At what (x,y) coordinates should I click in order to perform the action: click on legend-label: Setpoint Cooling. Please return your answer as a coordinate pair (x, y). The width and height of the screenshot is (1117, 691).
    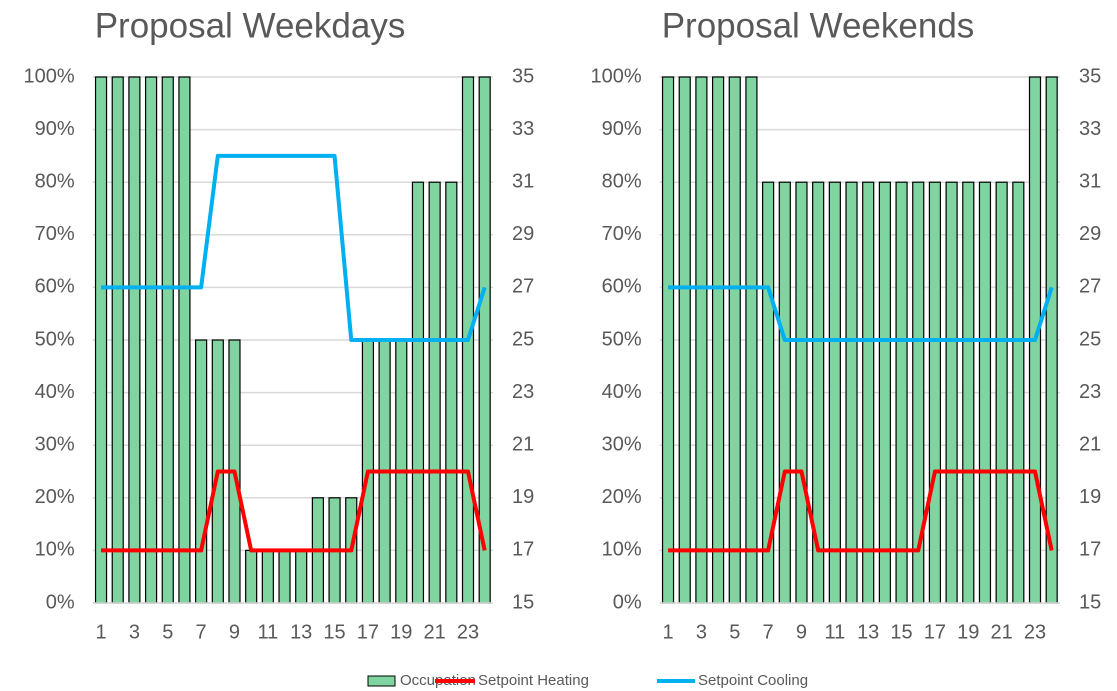
    Looking at the image, I should click on (753, 680).